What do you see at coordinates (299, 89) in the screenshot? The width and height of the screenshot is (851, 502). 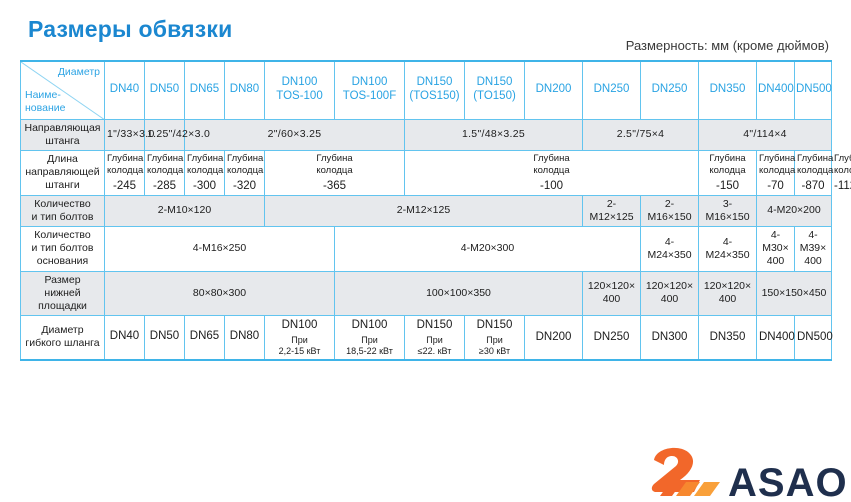 I see `col-header-dn100-tos100: DN100 TOS-100` at bounding box center [299, 89].